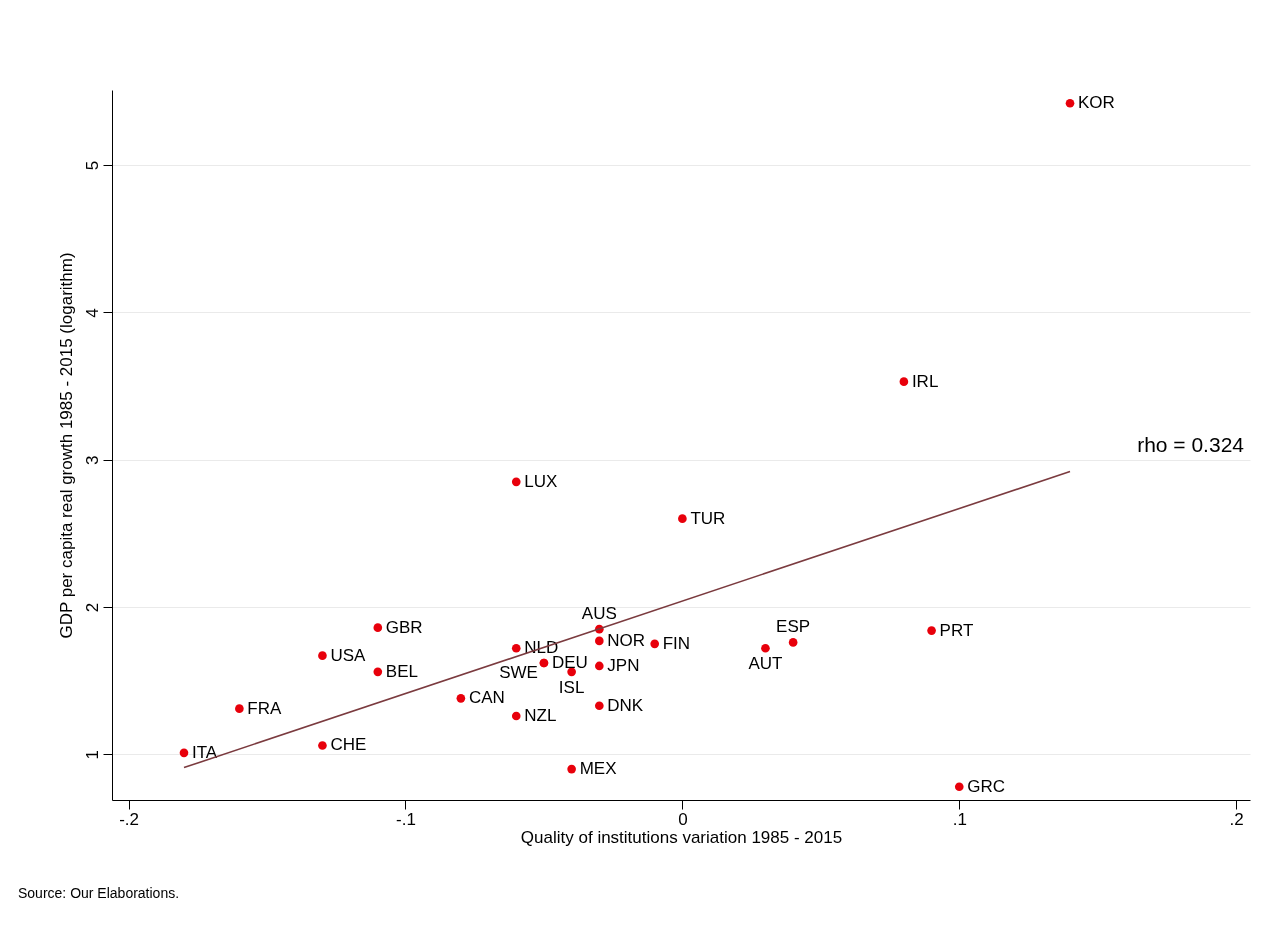 This screenshot has width=1281, height=933. What do you see at coordinates (66, 445) in the screenshot?
I see `y-axis-title: GDP per capita real growth 1985 - 2015 (logarithm)` at bounding box center [66, 445].